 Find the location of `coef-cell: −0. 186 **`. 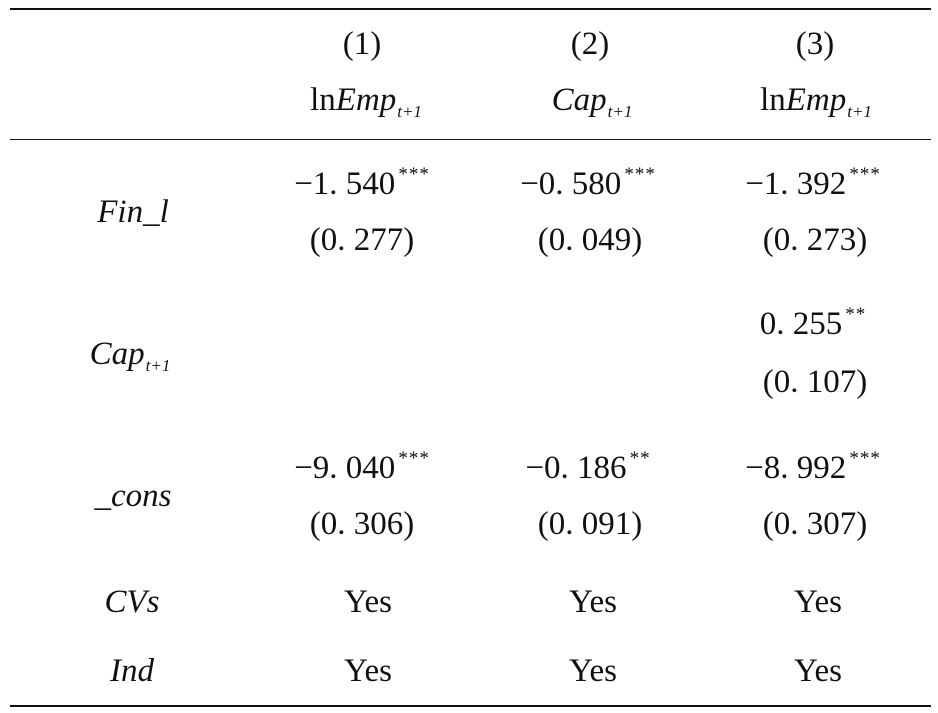

coef-cell: −0. 186 ** is located at coordinates (587, 467).